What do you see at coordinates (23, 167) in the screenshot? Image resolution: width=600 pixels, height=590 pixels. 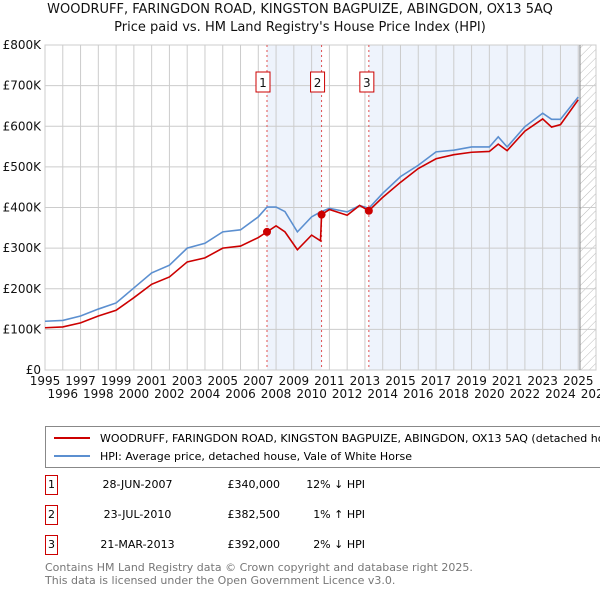 I see `y-tick-label: £500K` at bounding box center [23, 167].